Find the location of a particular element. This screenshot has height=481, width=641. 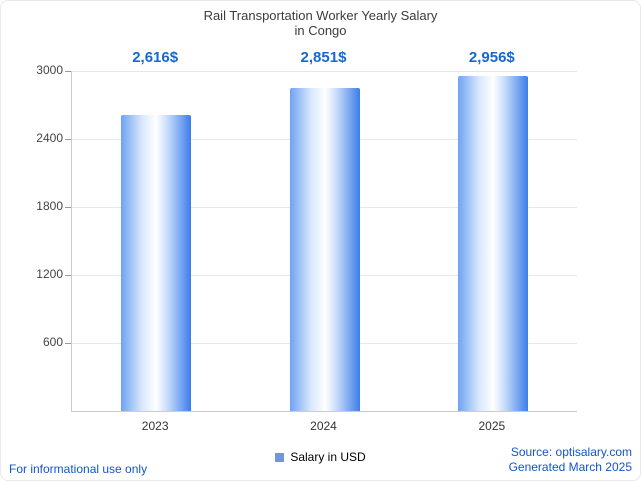

y-axis-label: 1200 is located at coordinates (49, 274).